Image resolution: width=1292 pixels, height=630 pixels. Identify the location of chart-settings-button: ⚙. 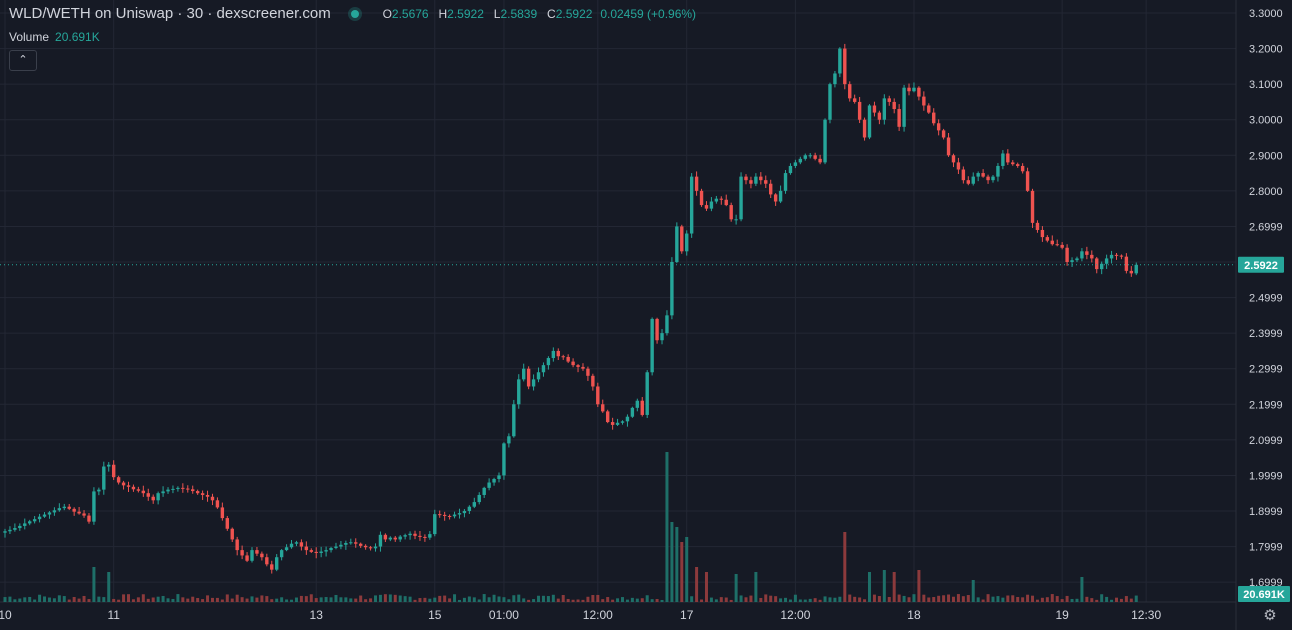
(1270, 616).